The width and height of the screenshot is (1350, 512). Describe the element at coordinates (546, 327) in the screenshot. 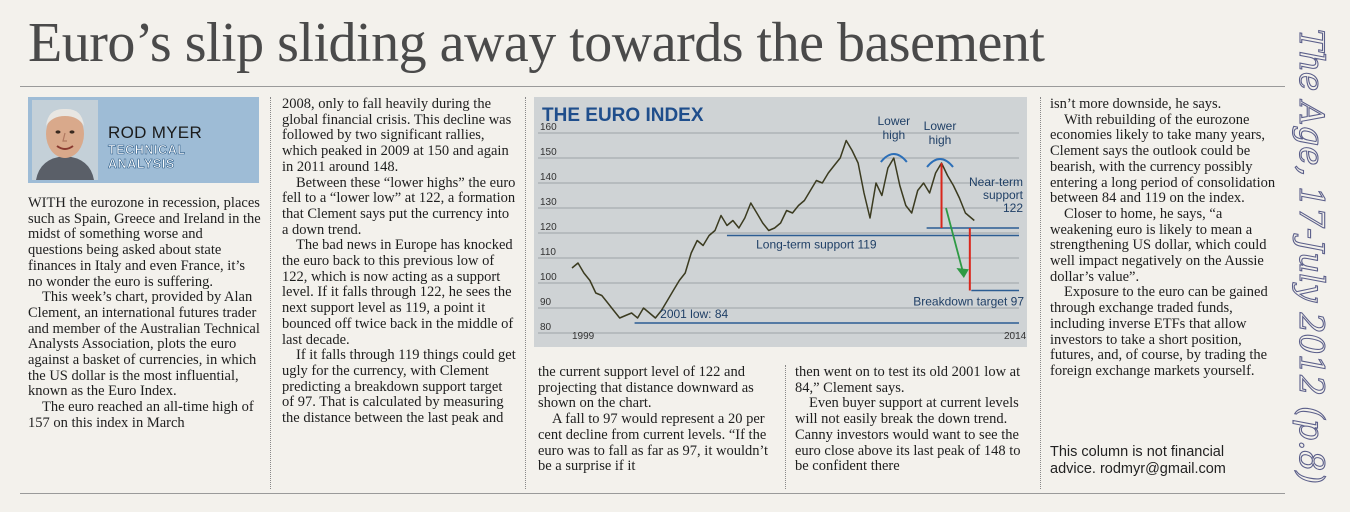

I see `y-tick-label: 80` at that location.